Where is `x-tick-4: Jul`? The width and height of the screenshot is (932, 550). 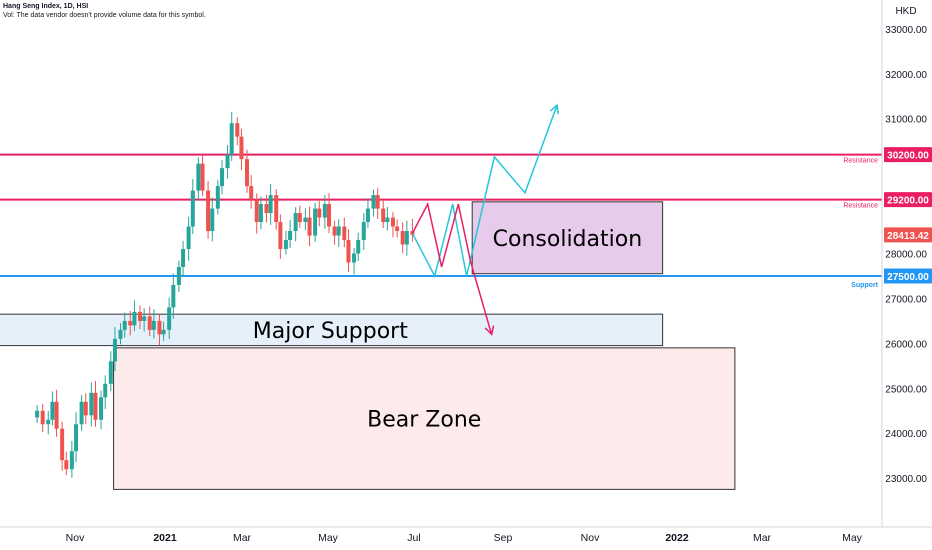
x-tick-4: Jul is located at coordinates (413, 538).